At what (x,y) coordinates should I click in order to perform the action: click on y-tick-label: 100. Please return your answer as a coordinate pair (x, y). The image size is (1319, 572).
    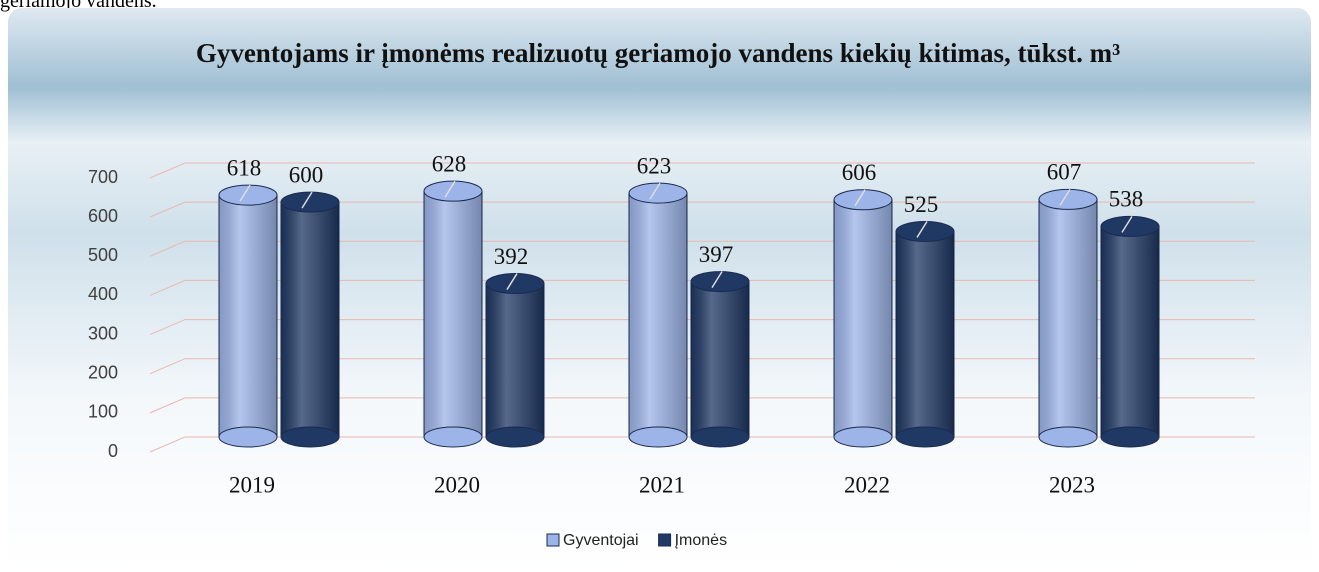
    Looking at the image, I should click on (103, 412).